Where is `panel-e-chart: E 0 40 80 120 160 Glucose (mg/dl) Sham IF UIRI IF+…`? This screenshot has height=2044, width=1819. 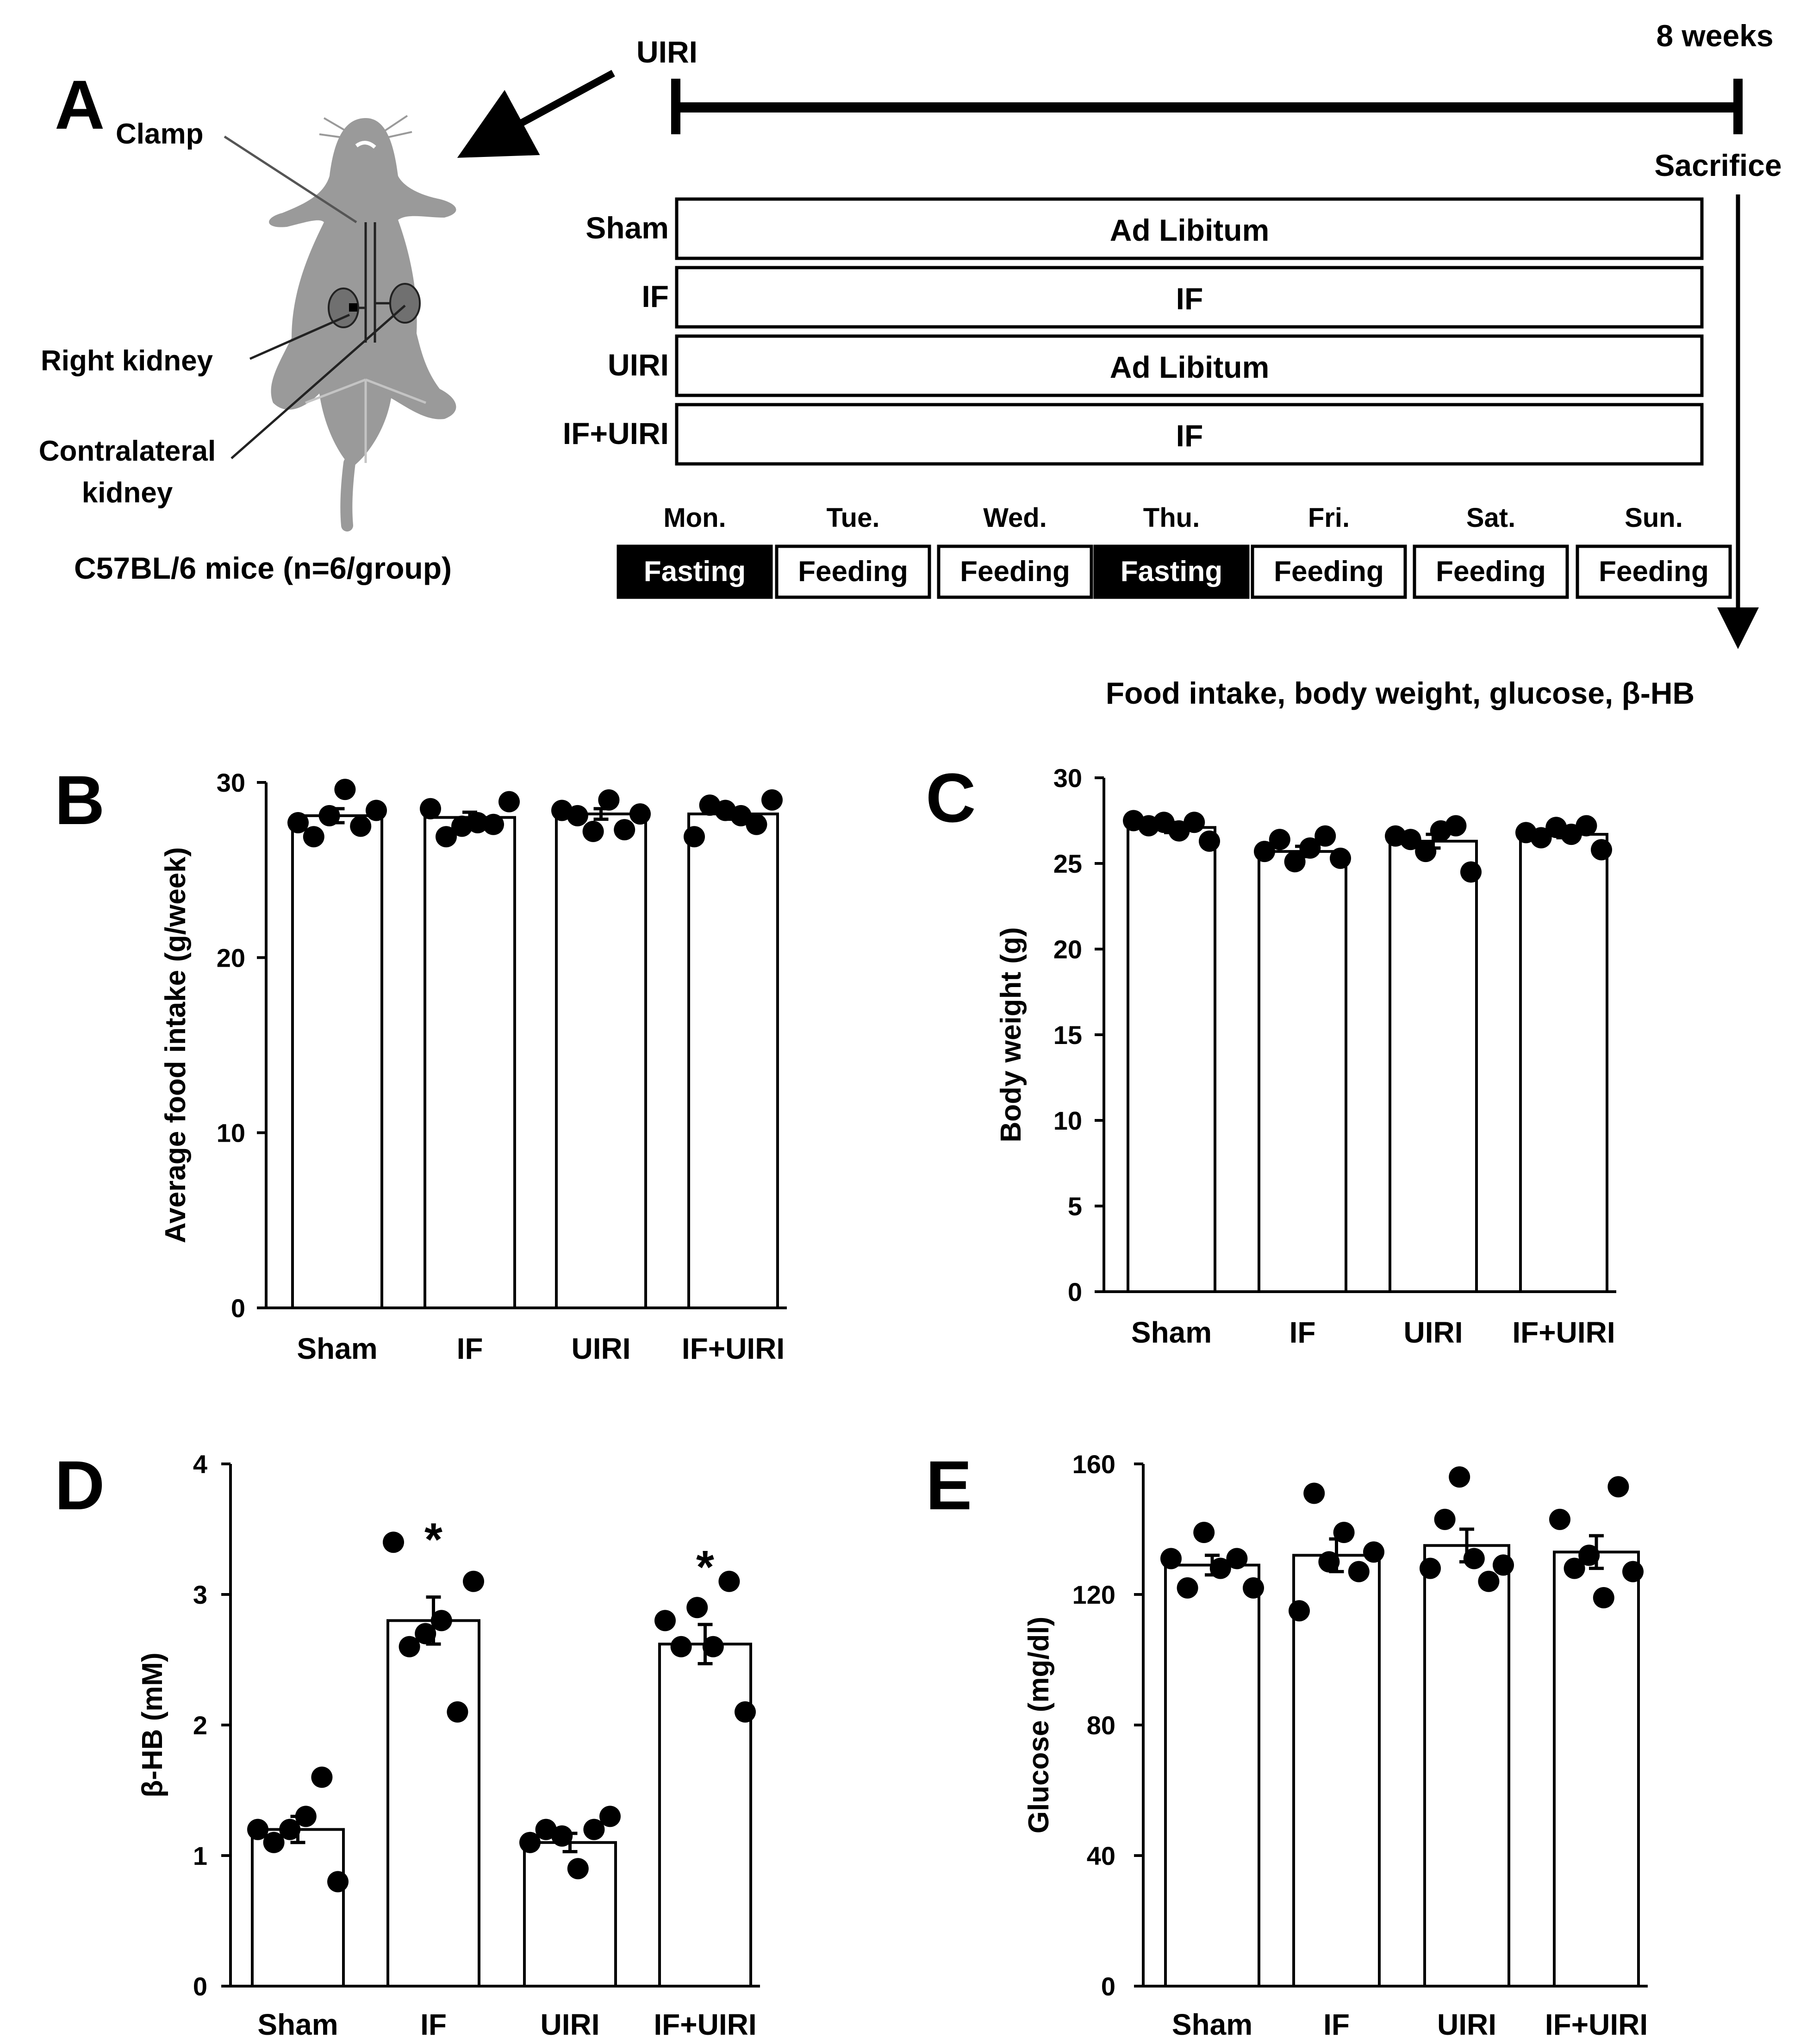
panel-e-chart: E 0 40 80 120 160 Glucose (mg/dl) Sham IF UIRI IF+… is located at coordinates (1287, 1743).